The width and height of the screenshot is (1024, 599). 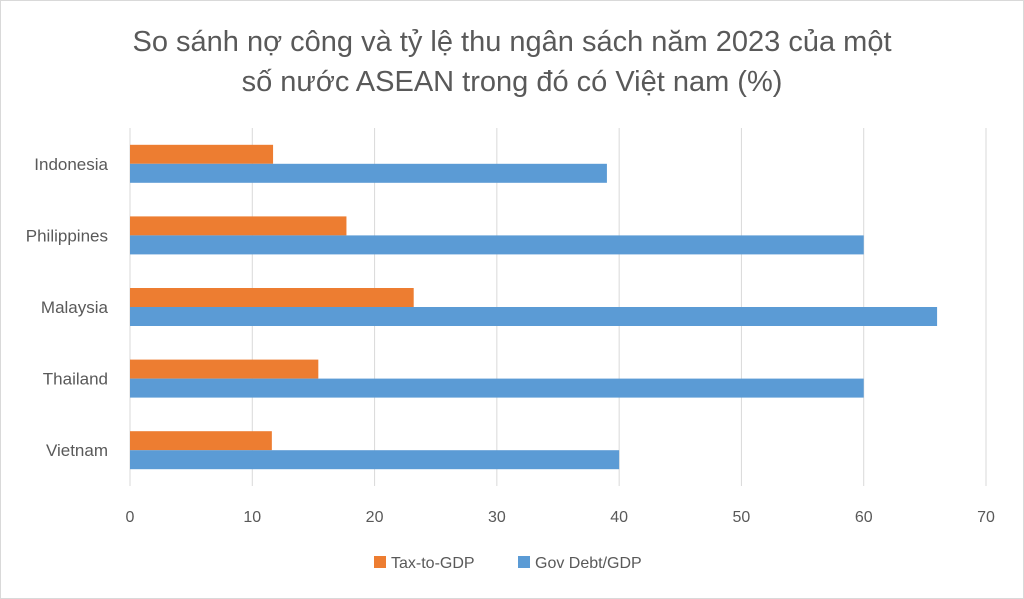 What do you see at coordinates (375, 460) in the screenshot?
I see `bar-vietnam-gov-debt-gdp` at bounding box center [375, 460].